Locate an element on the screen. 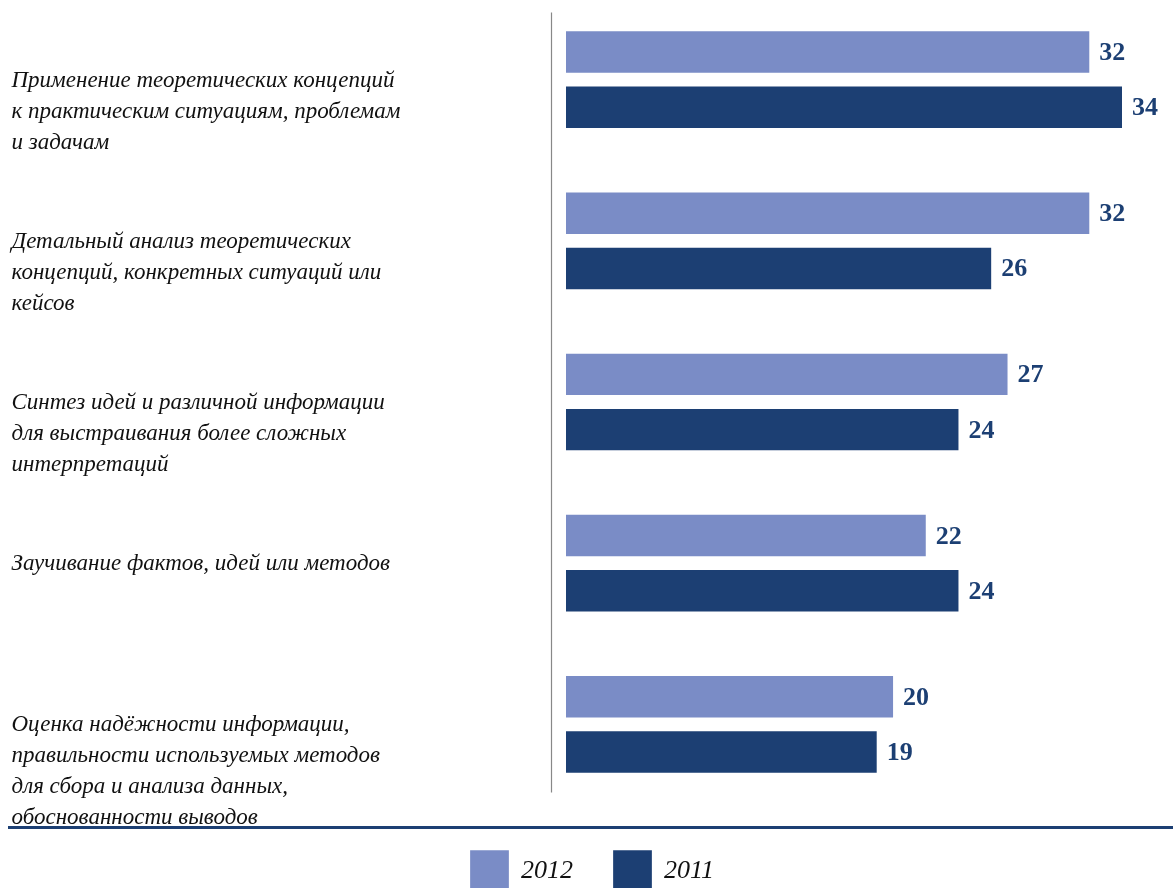 This screenshot has height=888, width=1173. legend-label: 2012 is located at coordinates (547, 869).